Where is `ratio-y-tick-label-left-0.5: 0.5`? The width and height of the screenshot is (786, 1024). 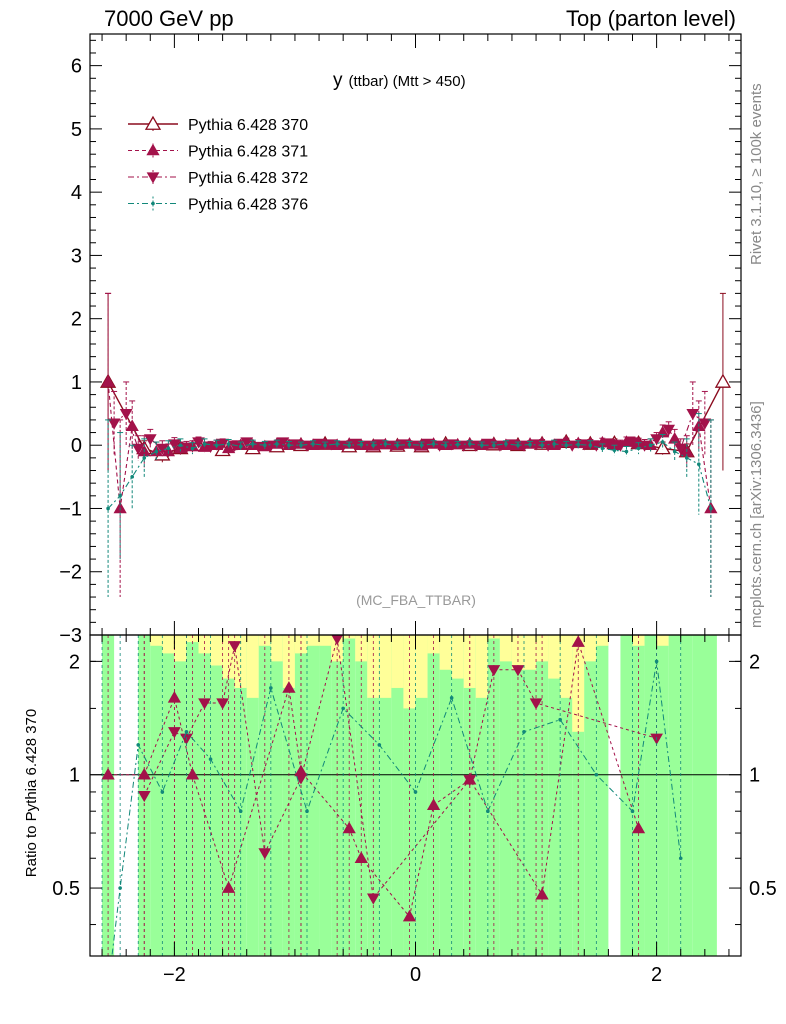
ratio-y-tick-label-left-0.5: 0.5 is located at coordinates (66, 889).